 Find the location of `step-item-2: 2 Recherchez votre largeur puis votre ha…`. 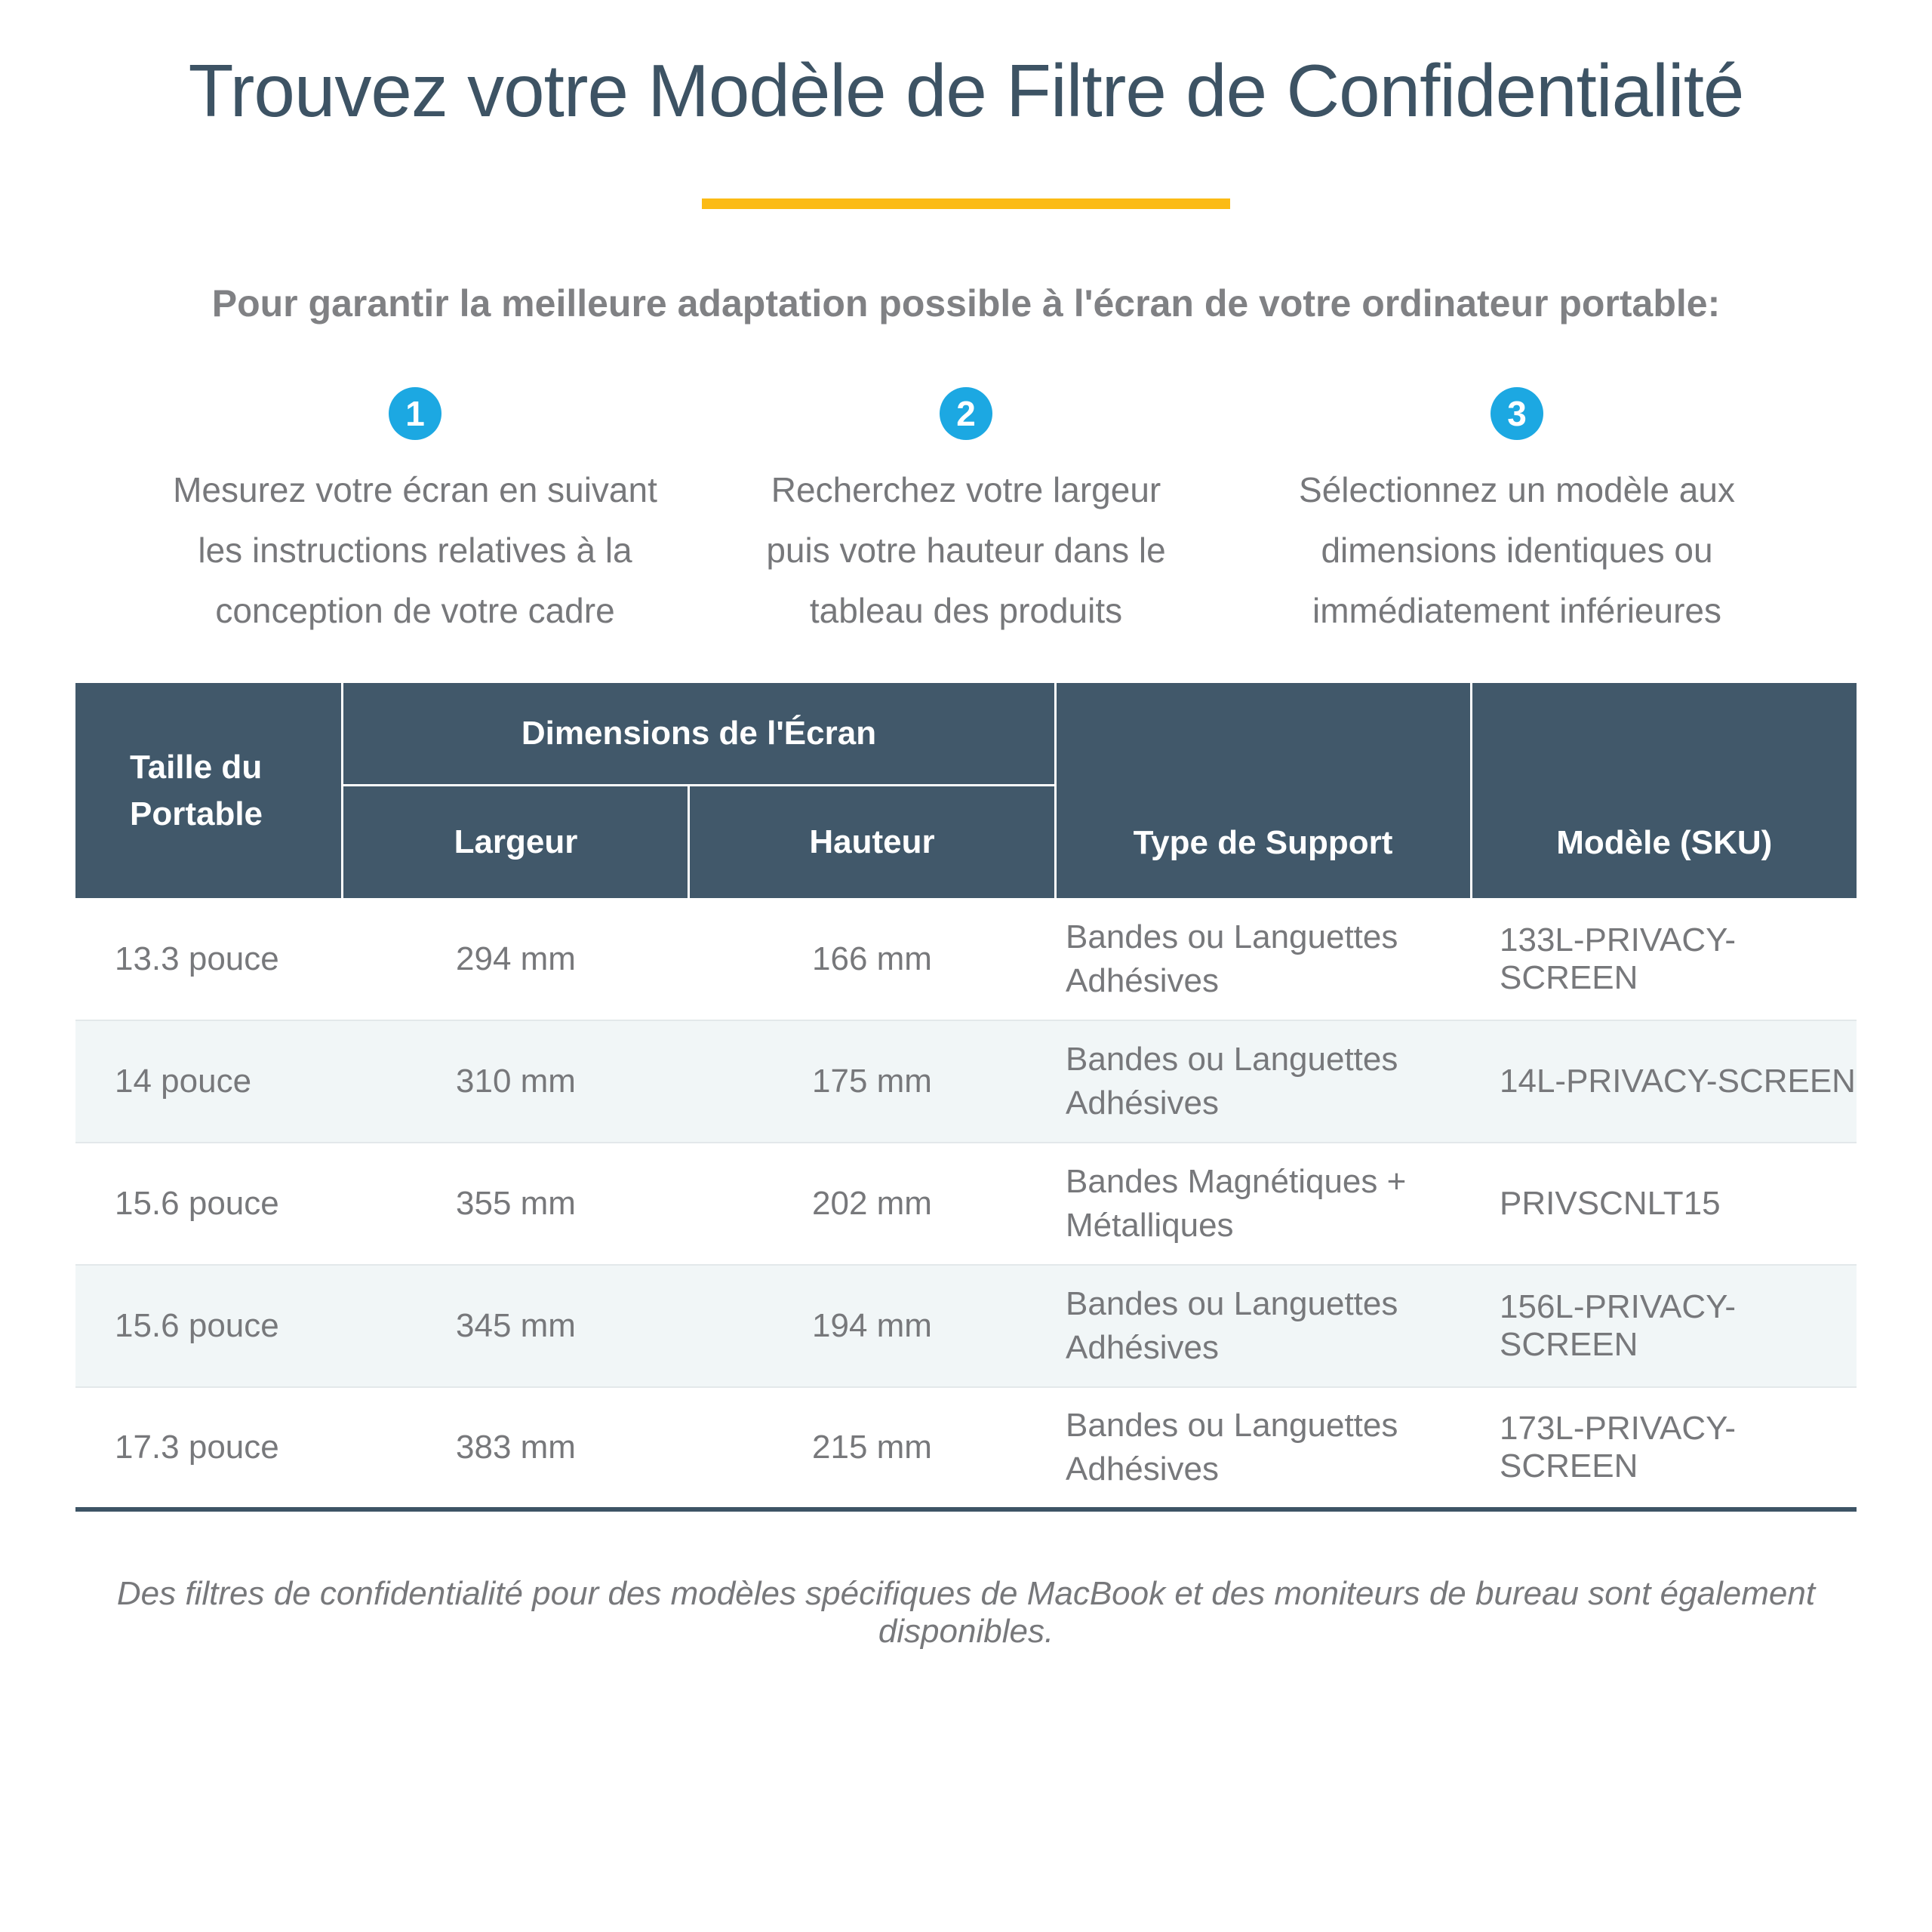

step-item-2: 2 Recherchez votre largeur puis votre ha… is located at coordinates (966, 514).